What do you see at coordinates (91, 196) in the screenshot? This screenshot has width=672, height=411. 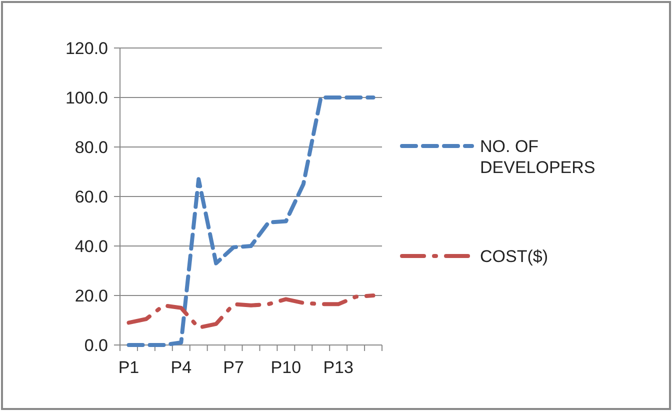 I see `y-tick-label: 60.0` at bounding box center [91, 196].